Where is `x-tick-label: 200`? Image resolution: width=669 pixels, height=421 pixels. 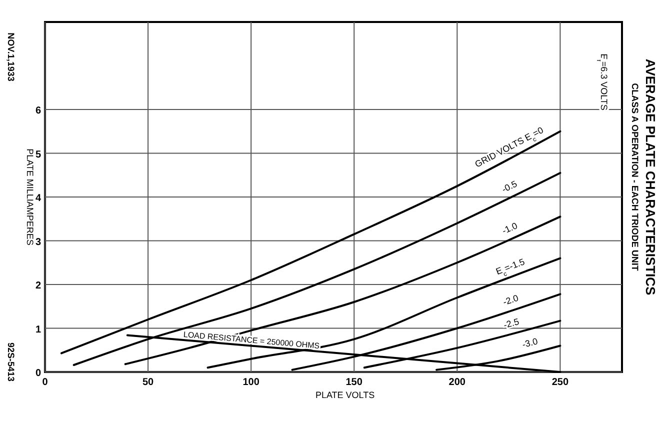 x-tick-label: 200 is located at coordinates (457, 382).